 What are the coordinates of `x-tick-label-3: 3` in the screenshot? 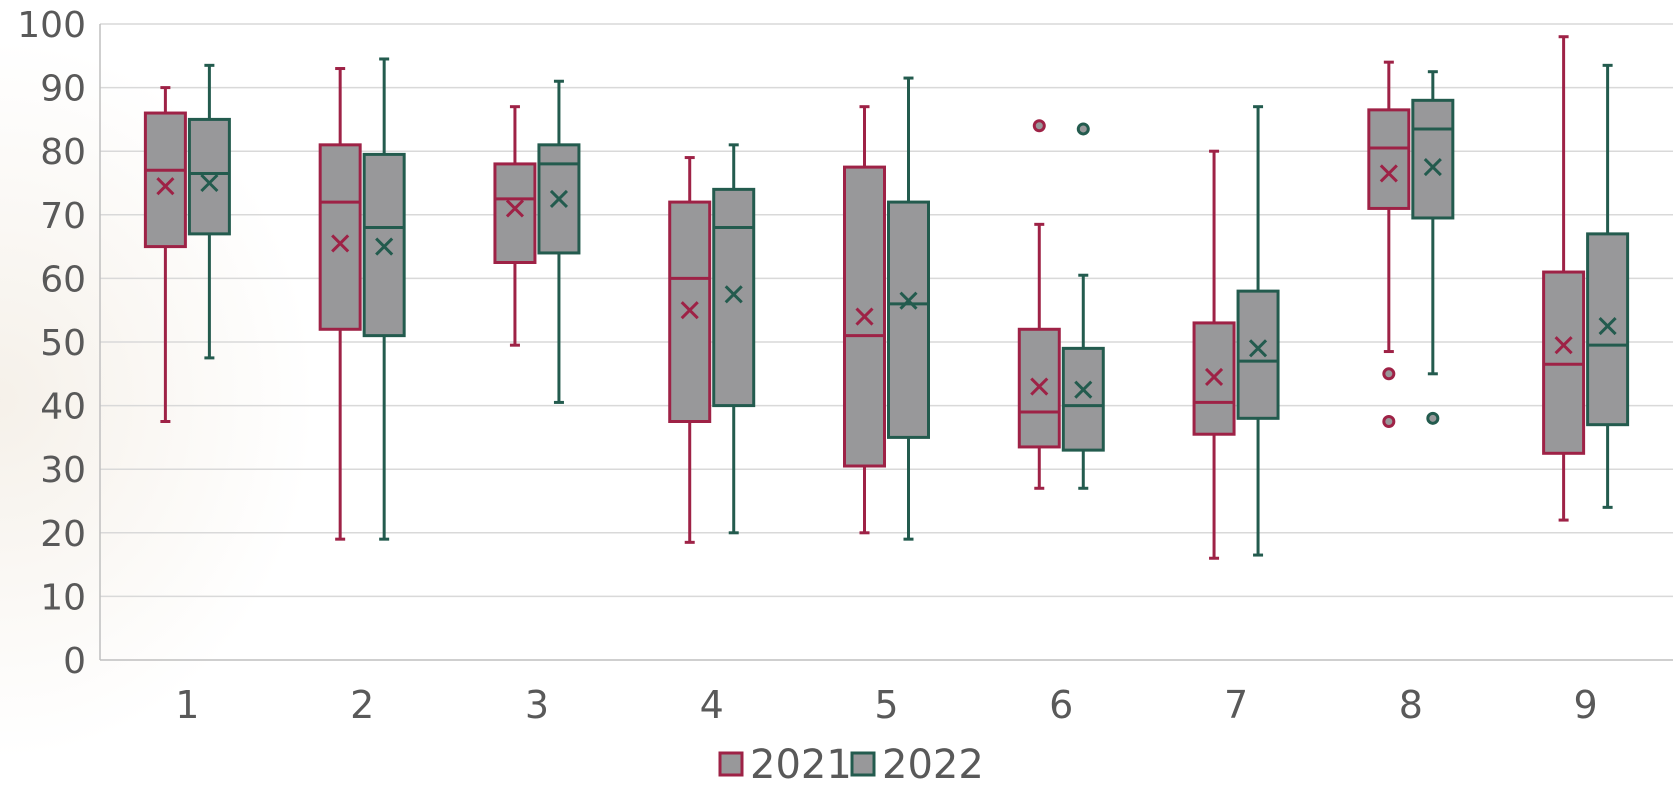 It's located at (537, 705).